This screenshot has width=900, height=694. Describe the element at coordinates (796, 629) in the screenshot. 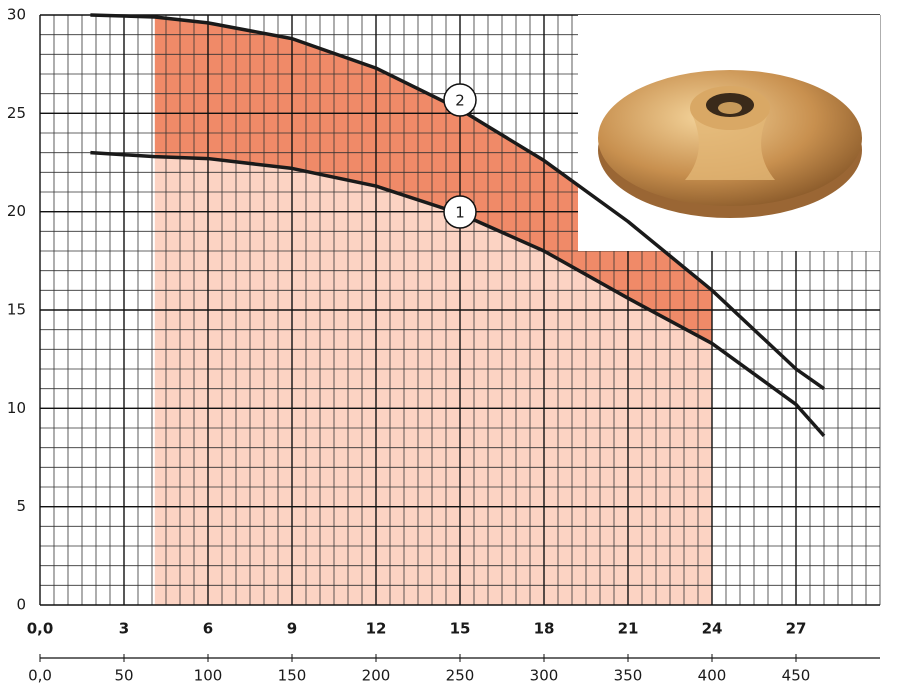

I see `x-tick-label: 27` at that location.